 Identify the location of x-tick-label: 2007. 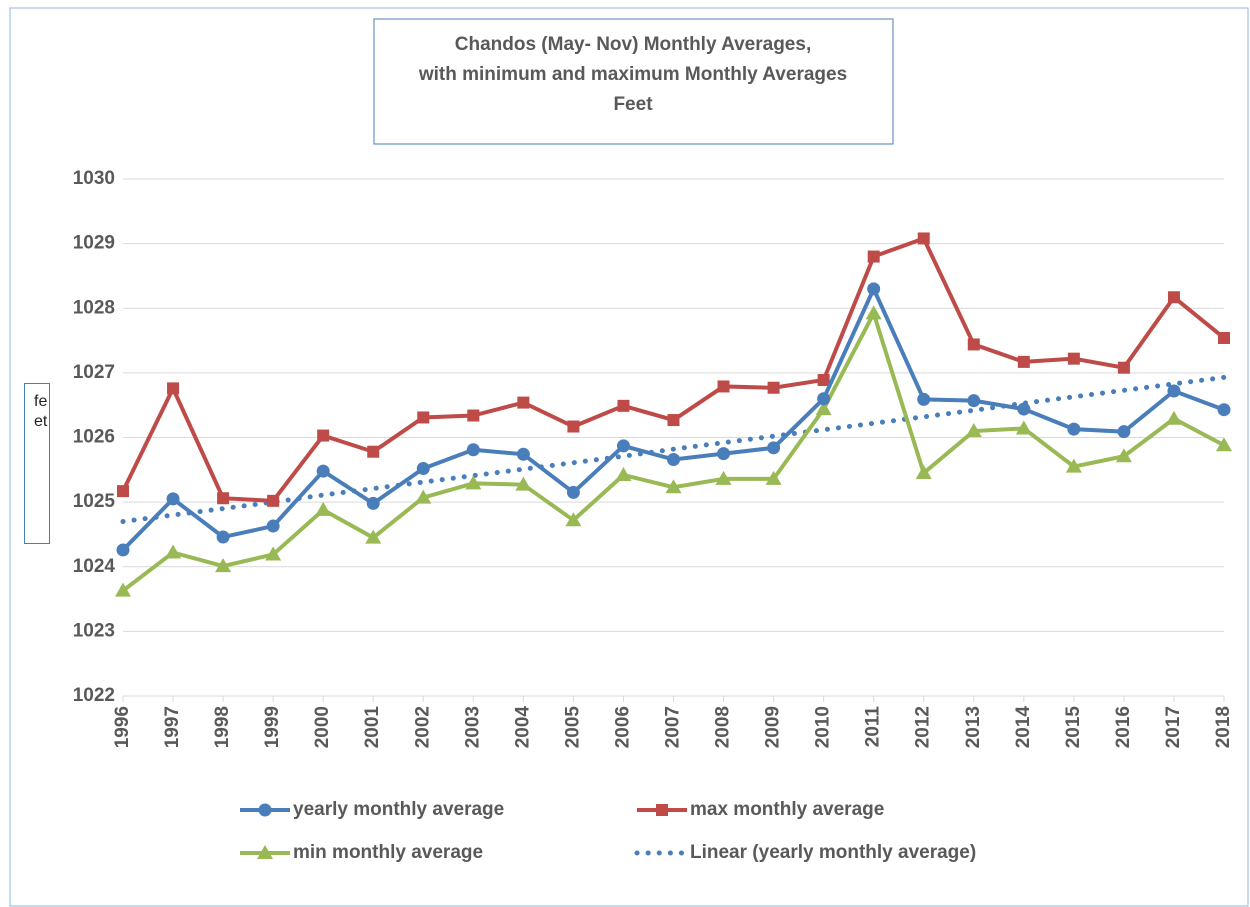
(673, 727).